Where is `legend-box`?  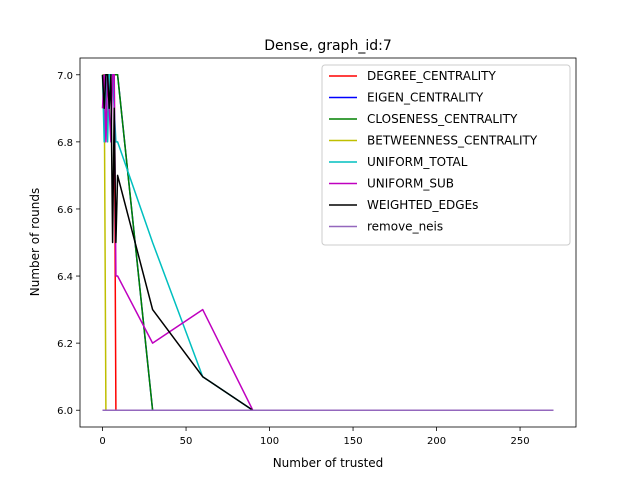
legend-box is located at coordinates (446, 155).